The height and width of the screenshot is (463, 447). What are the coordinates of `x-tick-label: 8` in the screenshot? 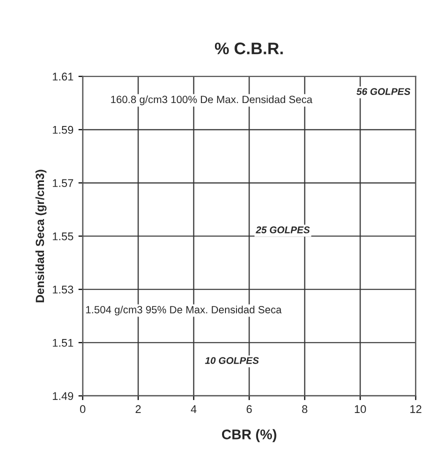 It's located at (305, 409).